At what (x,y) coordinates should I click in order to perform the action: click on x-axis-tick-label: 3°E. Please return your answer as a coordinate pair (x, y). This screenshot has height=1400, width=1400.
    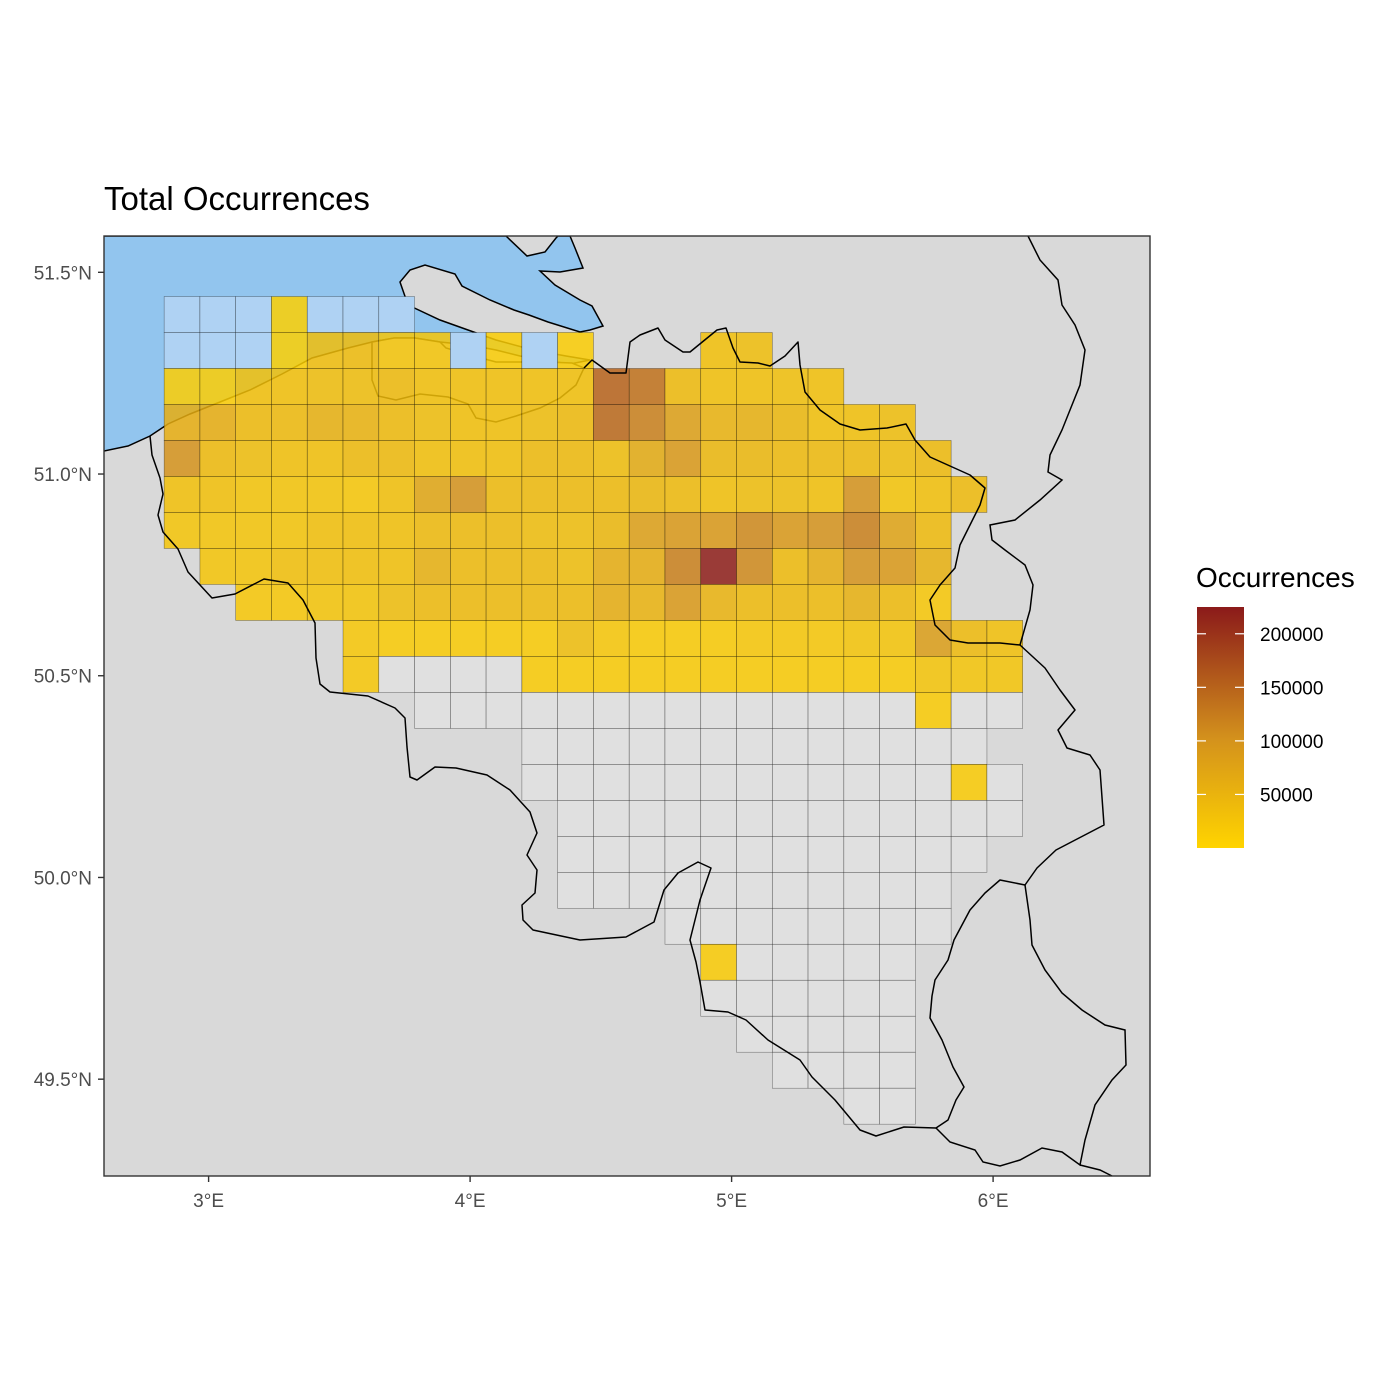
    Looking at the image, I should click on (208, 1201).